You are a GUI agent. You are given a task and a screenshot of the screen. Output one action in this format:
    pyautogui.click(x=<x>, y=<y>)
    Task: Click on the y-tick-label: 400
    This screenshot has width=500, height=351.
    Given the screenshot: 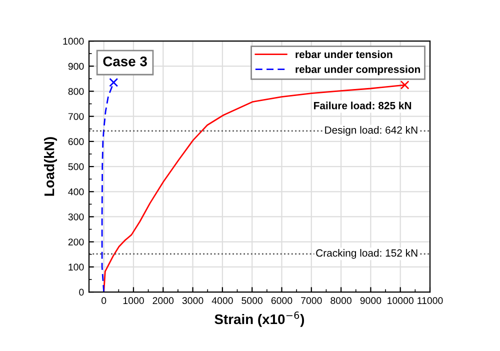 What is the action you would take?
    pyautogui.click(x=76, y=192)
    